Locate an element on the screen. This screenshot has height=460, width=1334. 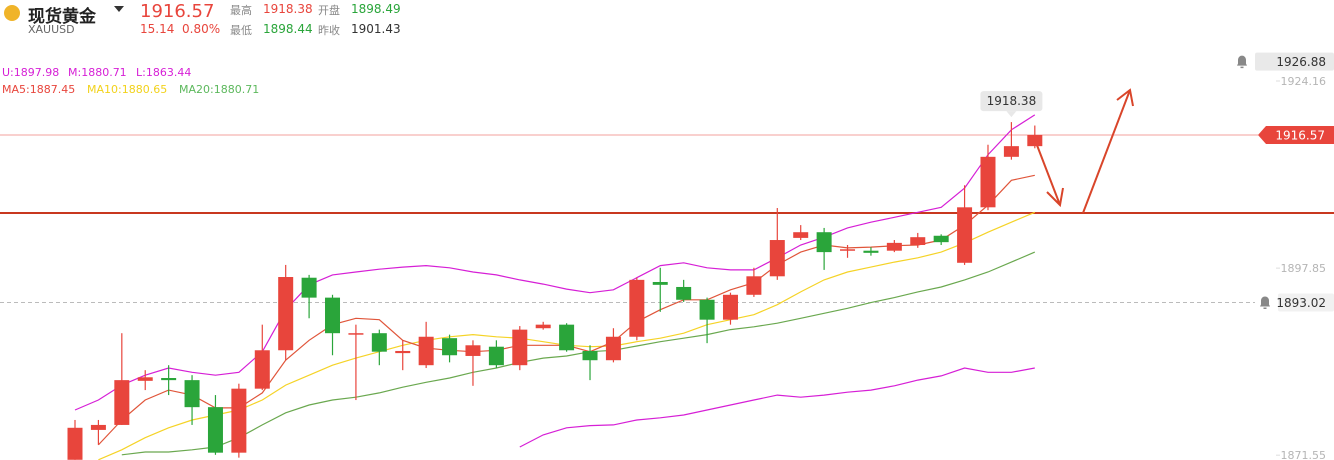
last-price: 1916.57 is located at coordinates (177, 11).